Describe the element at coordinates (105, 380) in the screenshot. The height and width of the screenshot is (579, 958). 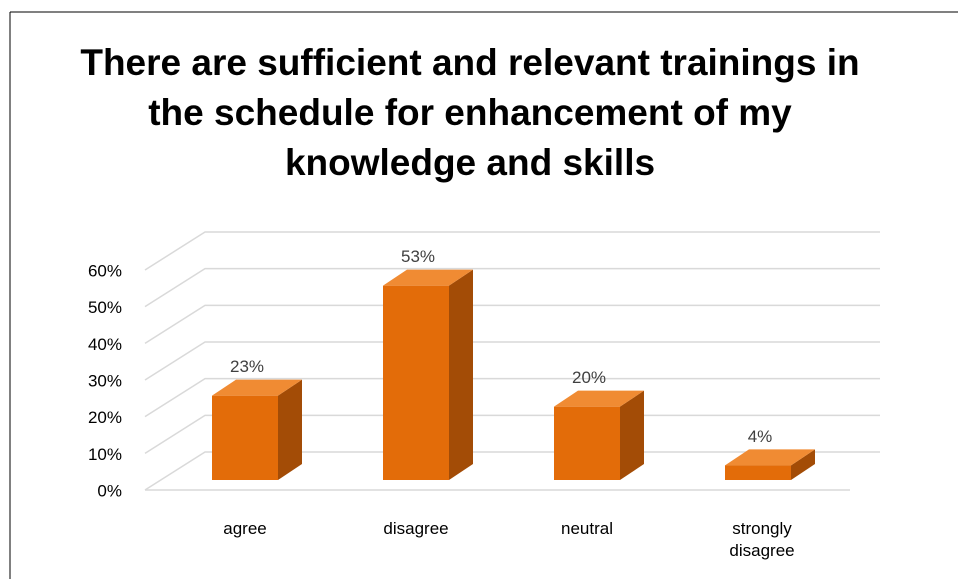
I see `y-tick-label: 30%` at that location.